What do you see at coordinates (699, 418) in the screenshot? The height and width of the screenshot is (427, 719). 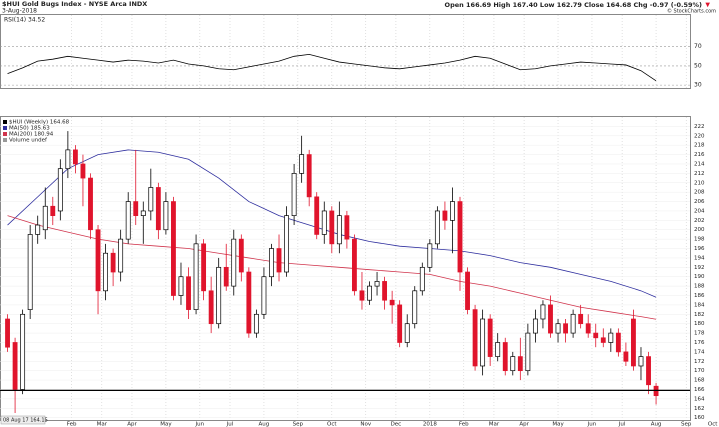 I see `y-tick-label: 160` at bounding box center [699, 418].